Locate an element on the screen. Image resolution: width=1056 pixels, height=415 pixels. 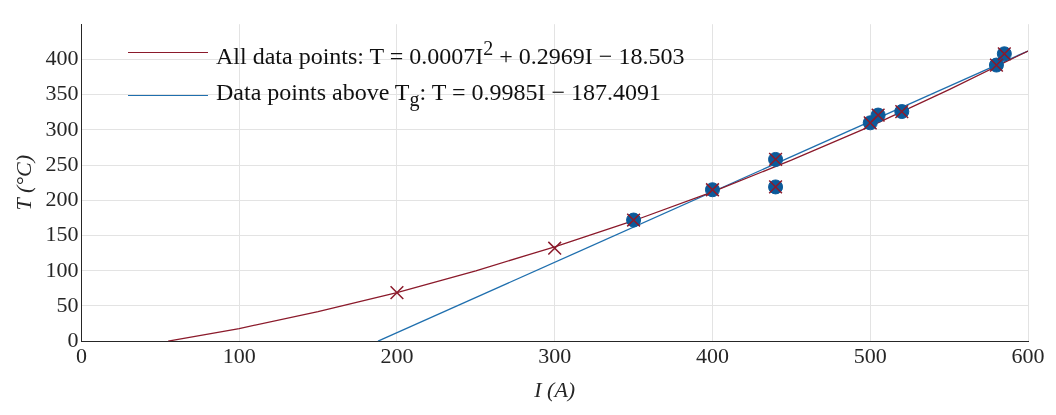
x-tick-label: 300 is located at coordinates (555, 356).